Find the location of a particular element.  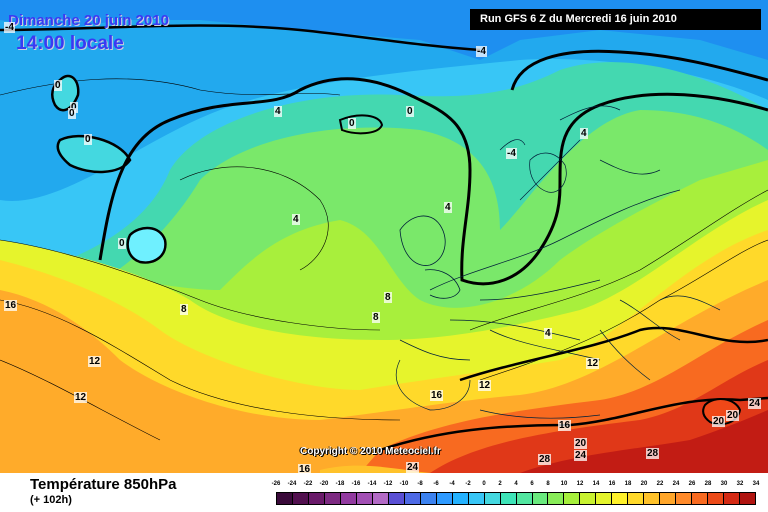

map-title: Température 850hPa is located at coordinates (103, 484).